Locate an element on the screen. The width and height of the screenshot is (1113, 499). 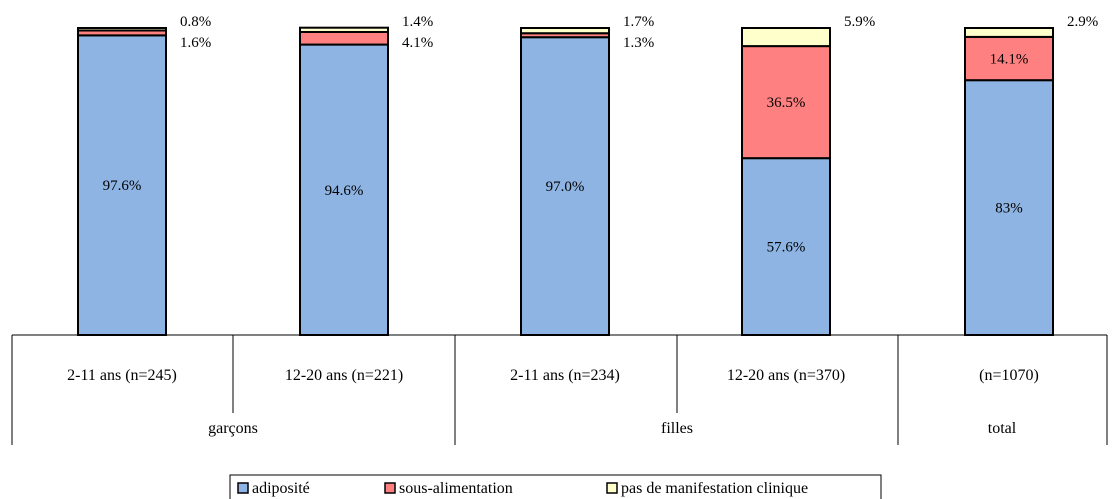
data-label: 97.6% is located at coordinates (122, 186).